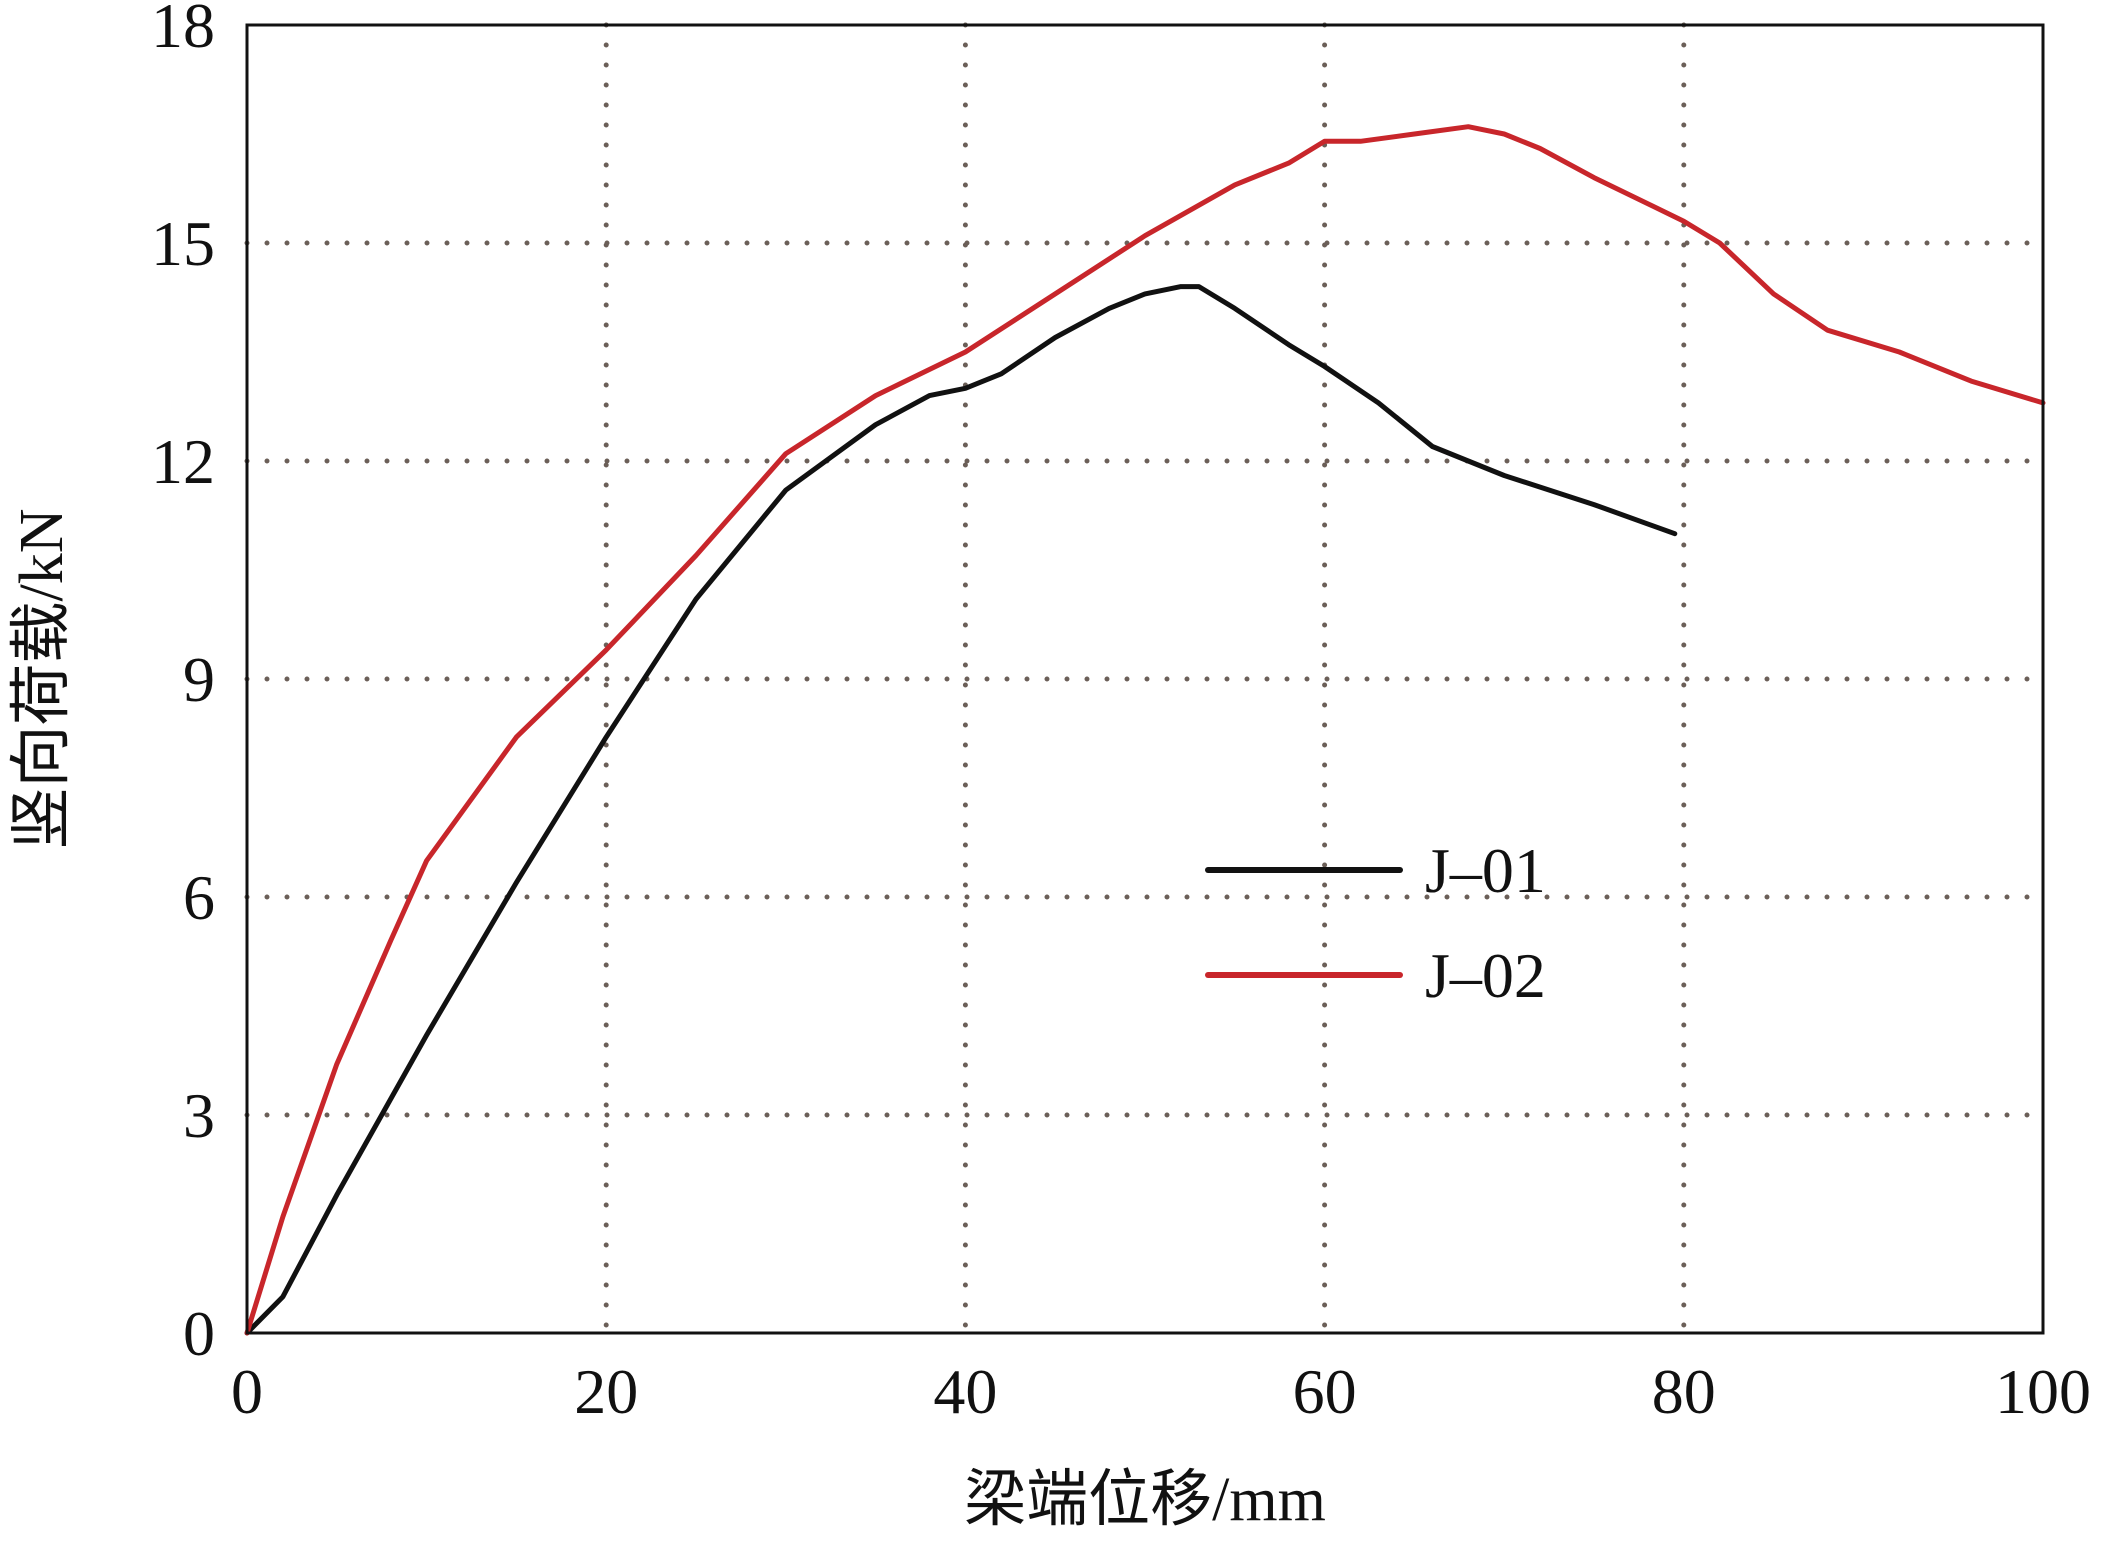 The height and width of the screenshot is (1552, 2103). Describe the element at coordinates (1325, 1391) in the screenshot. I see `x-tick-label: 60` at that location.